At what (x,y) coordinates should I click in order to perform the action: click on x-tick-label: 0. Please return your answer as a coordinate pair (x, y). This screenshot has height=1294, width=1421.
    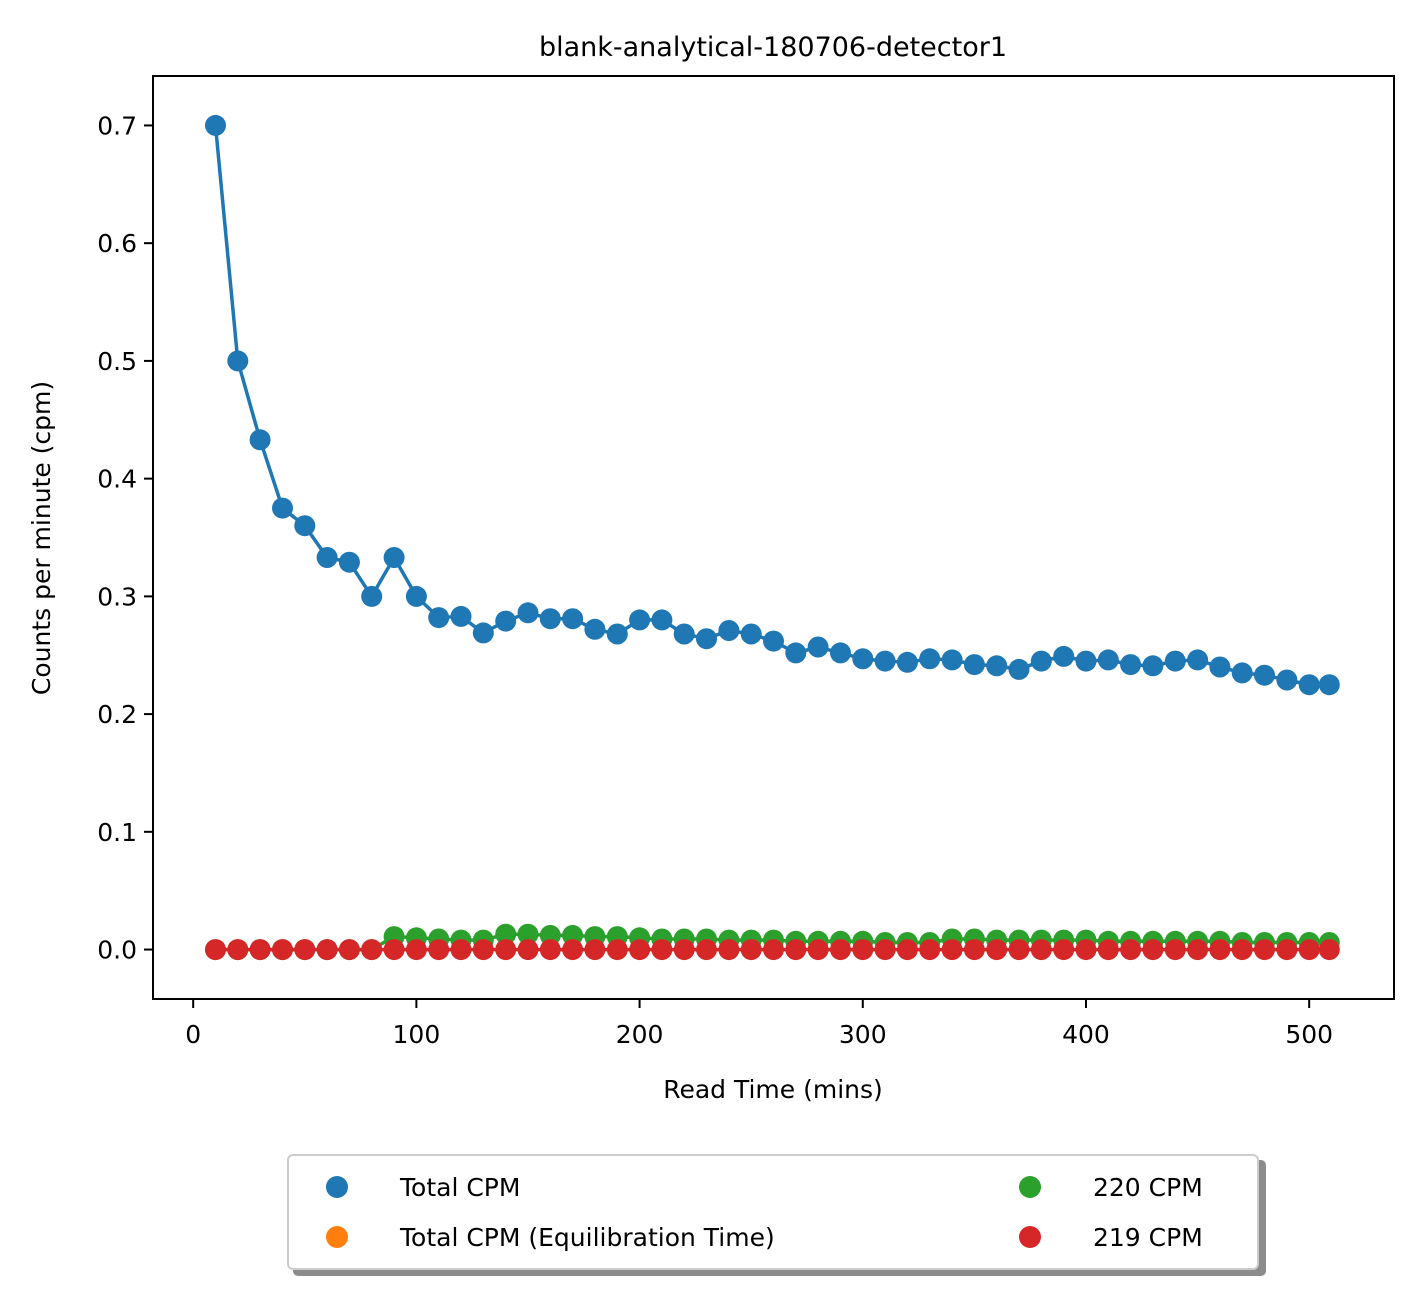
    Looking at the image, I should click on (193, 1034).